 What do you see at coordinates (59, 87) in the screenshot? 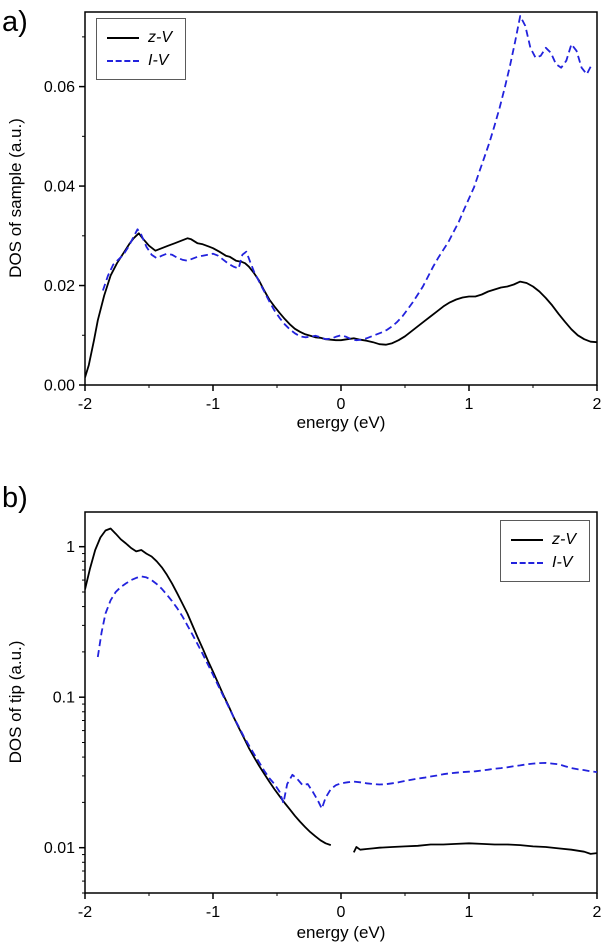
I see `svg-text: 0.06` at bounding box center [59, 87].